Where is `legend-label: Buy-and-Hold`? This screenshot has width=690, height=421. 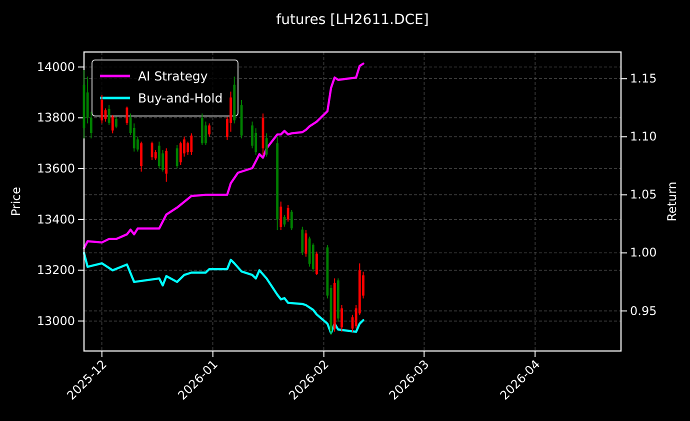 legend-label: Buy-and-Hold is located at coordinates (180, 98).